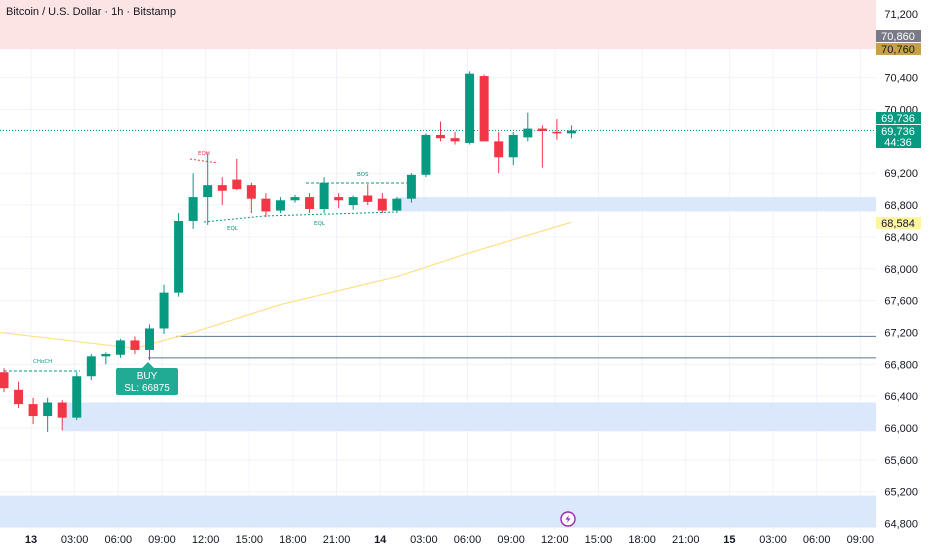  Describe the element at coordinates (363, 175) in the screenshot. I see `bos-label: BOS` at that location.